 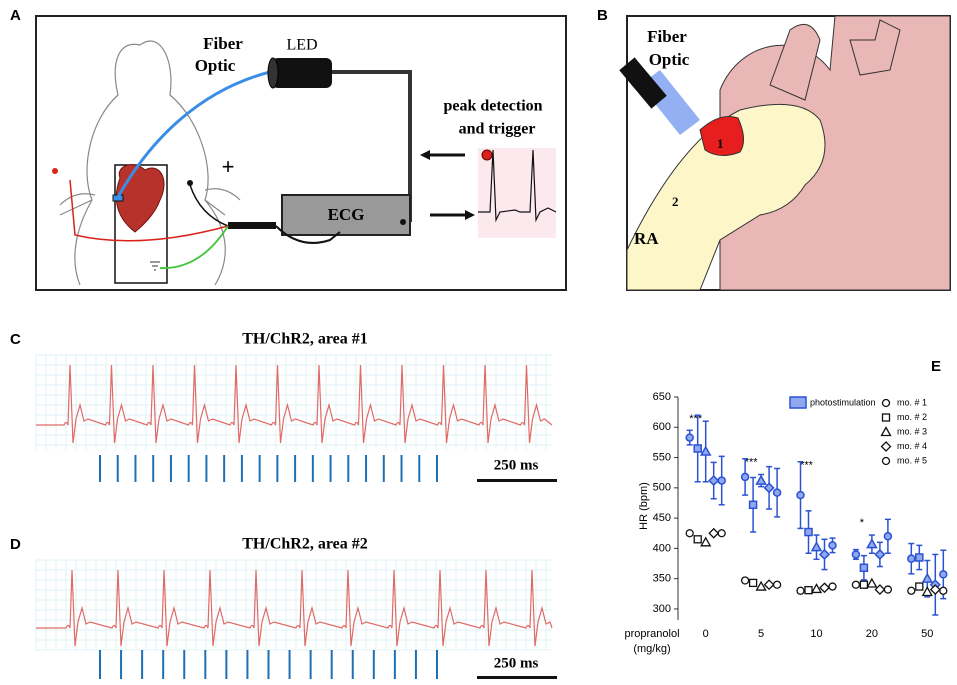 I want to click on panel-label: A, so click(x=15, y=15).